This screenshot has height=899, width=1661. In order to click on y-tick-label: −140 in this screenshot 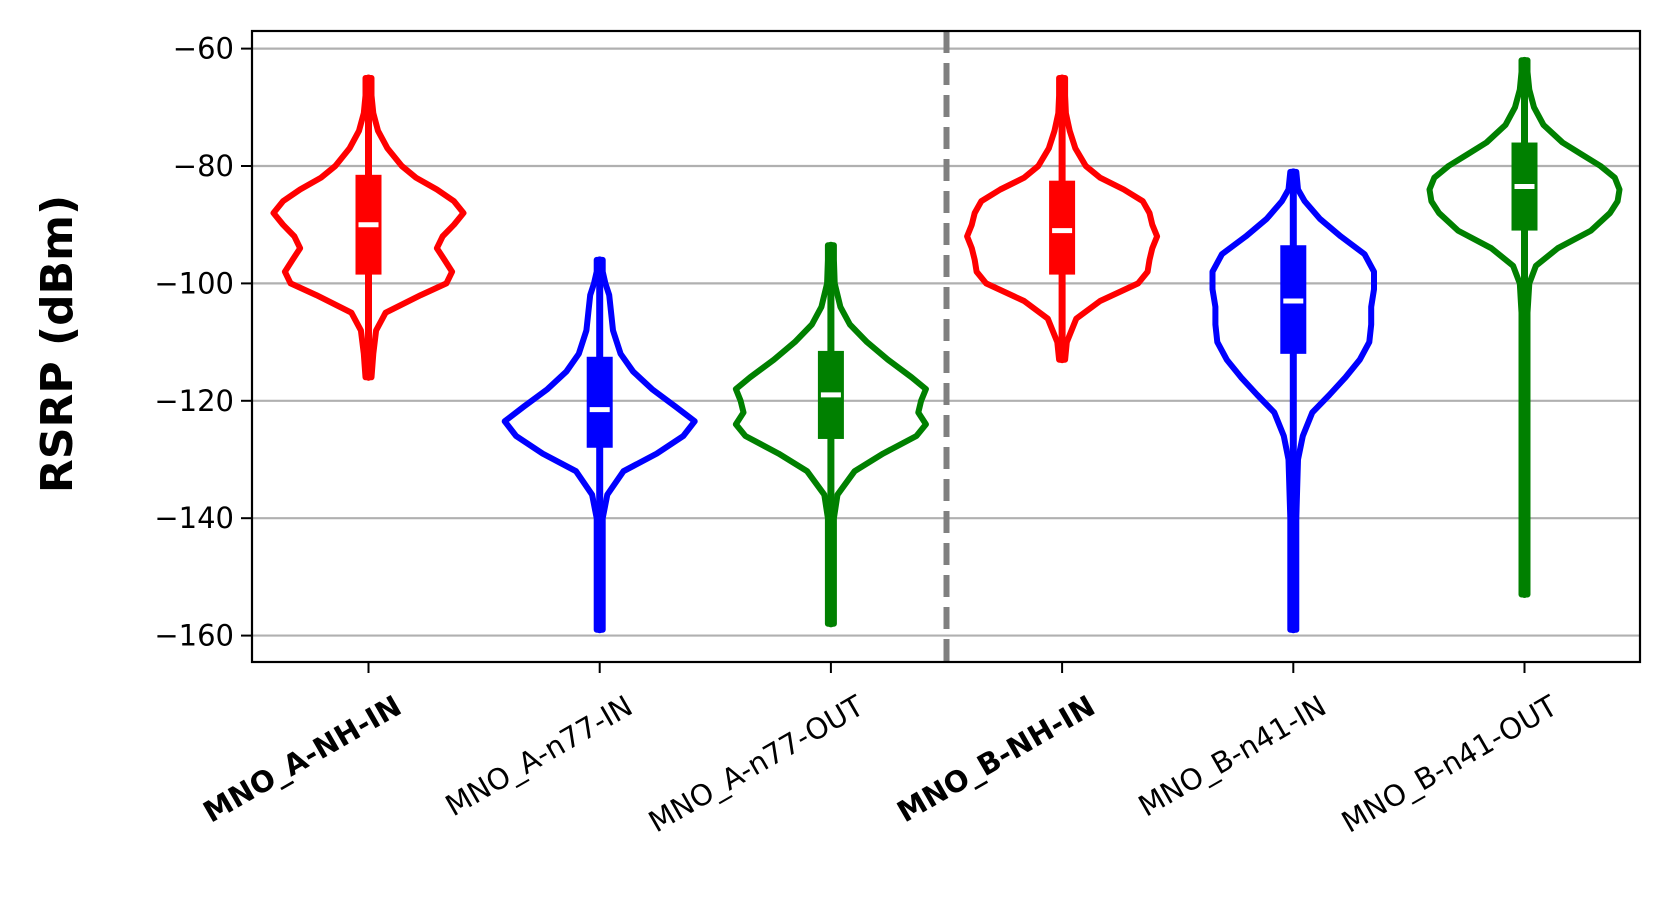, I will do `click(194, 518)`.